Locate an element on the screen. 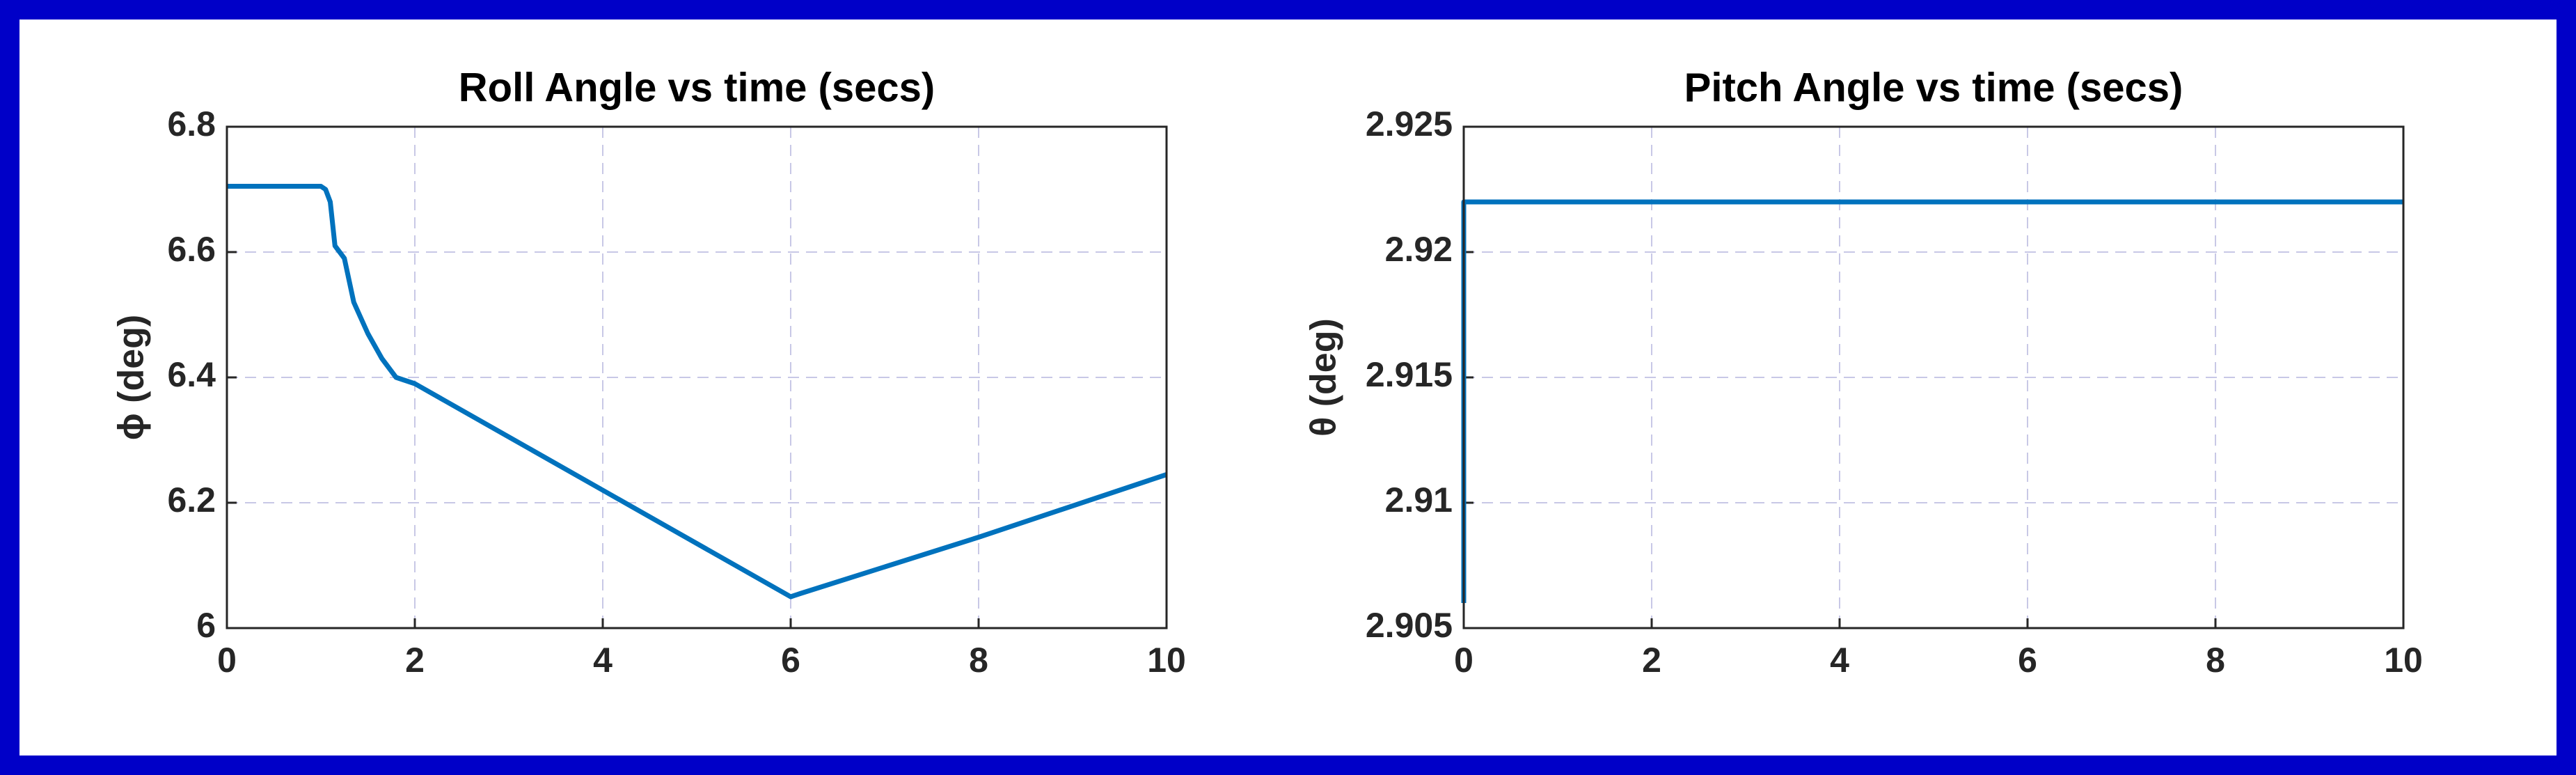 Image resolution: width=2576 pixels, height=775 pixels. y-tick-label: 6.2 is located at coordinates (191, 499).